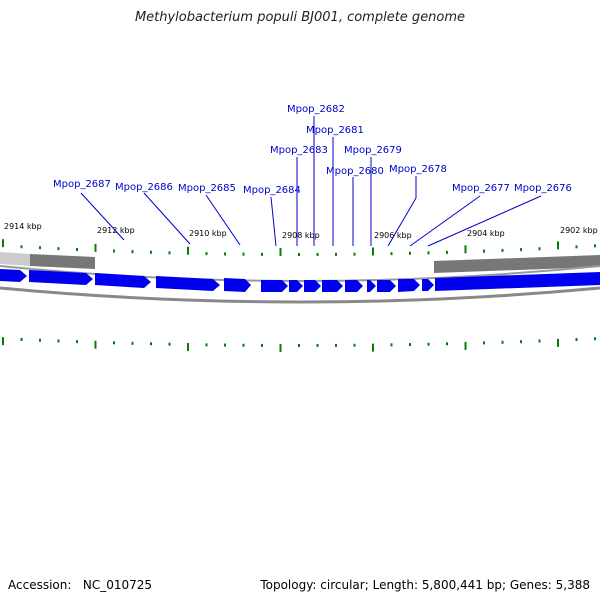  I want to click on gene-label-2684: Mpop_2684, so click(272, 190).